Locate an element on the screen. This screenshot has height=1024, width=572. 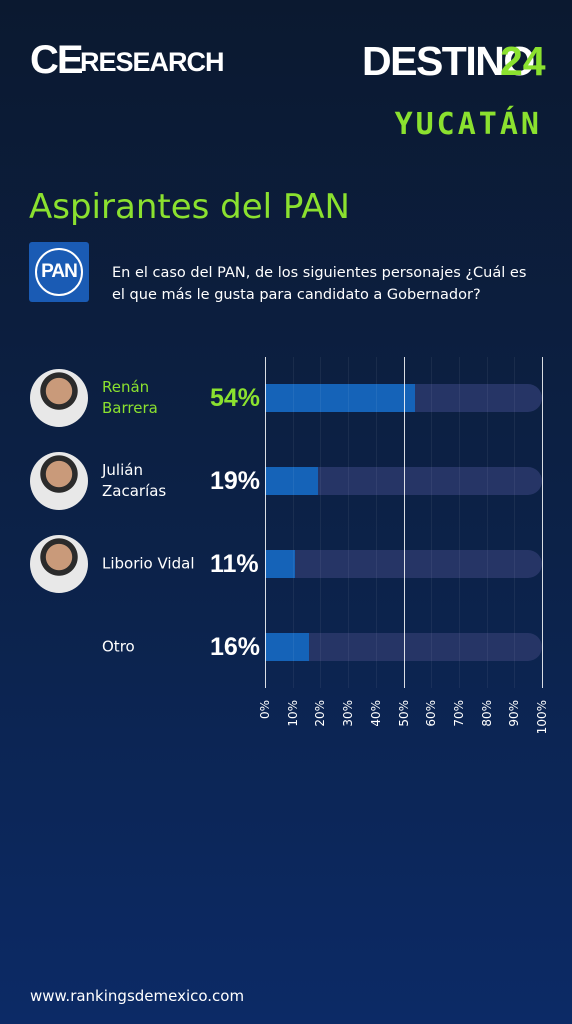
region: YUCATÁN is located at coordinates (468, 124).